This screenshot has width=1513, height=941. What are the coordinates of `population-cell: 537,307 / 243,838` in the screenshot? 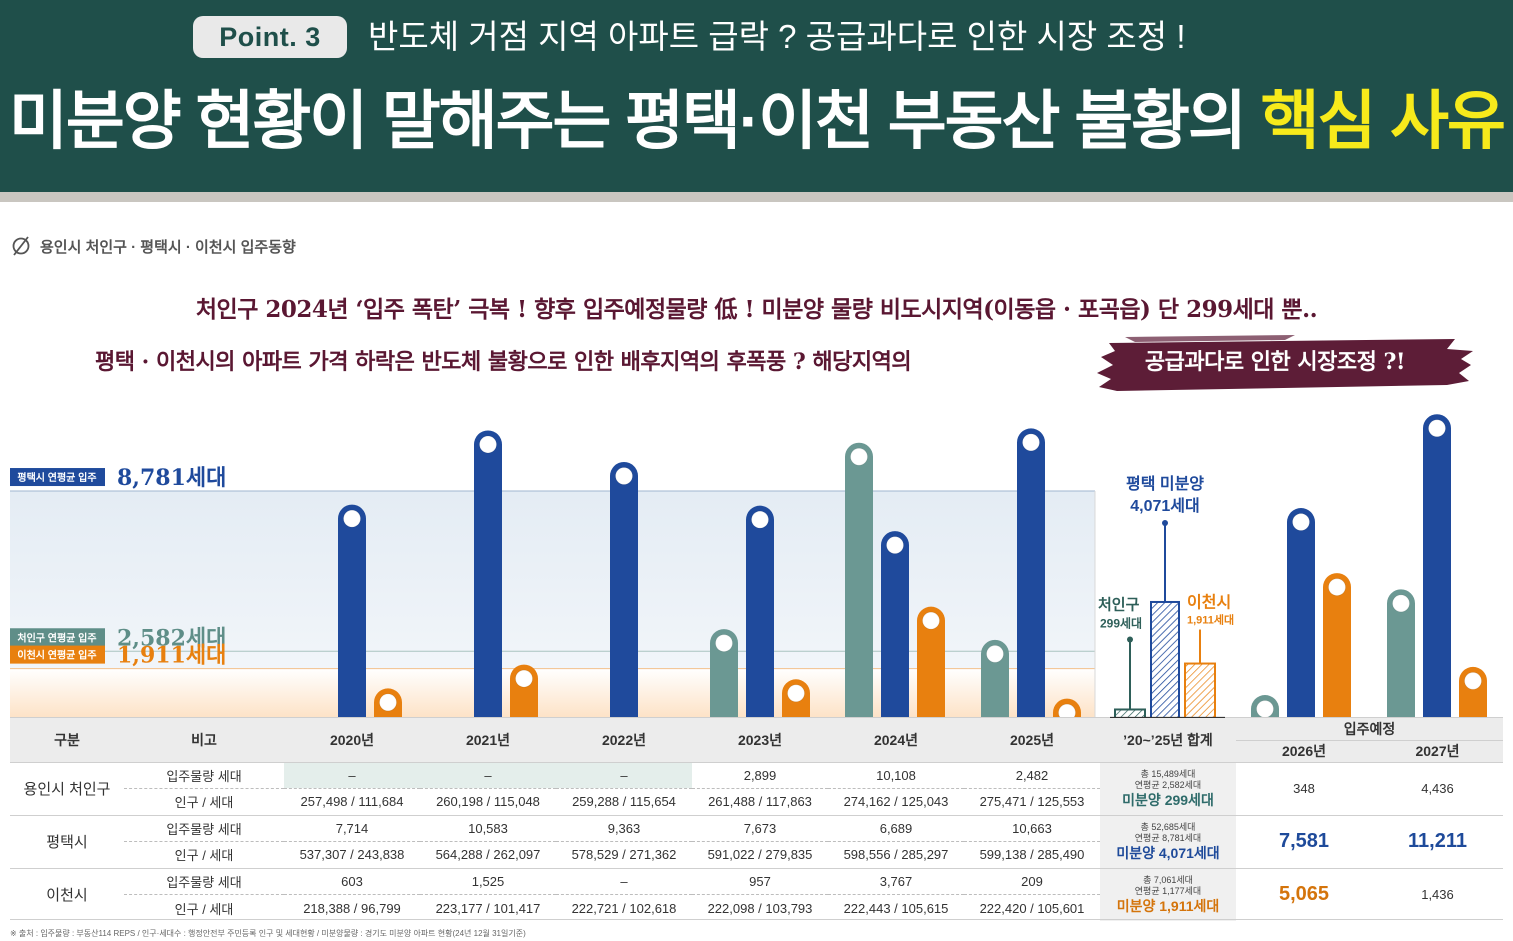 It's located at (352, 854).